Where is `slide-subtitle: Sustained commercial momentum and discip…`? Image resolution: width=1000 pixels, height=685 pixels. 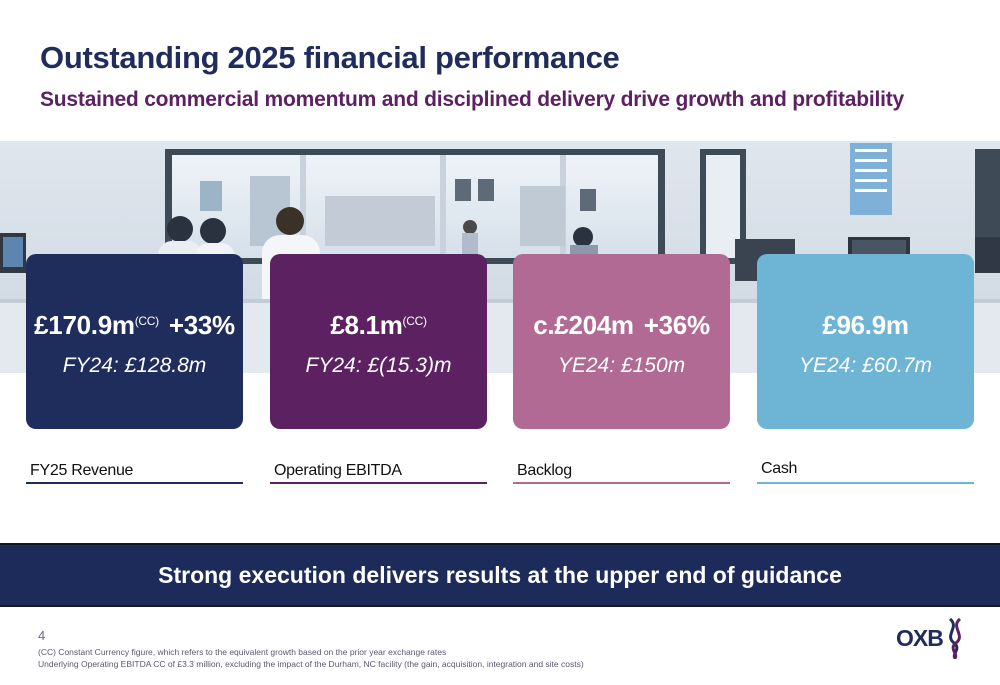
slide-subtitle: Sustained commercial momentum and discip… is located at coordinates (472, 99).